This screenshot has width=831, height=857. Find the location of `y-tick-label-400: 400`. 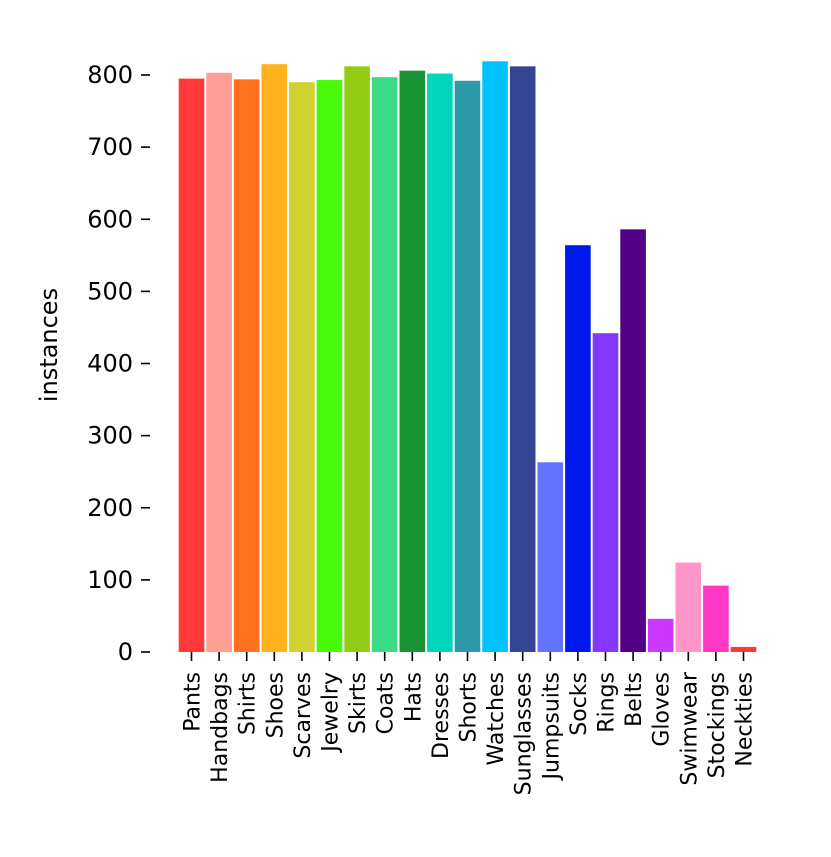

y-tick-label-400: 400 is located at coordinates (110, 364).